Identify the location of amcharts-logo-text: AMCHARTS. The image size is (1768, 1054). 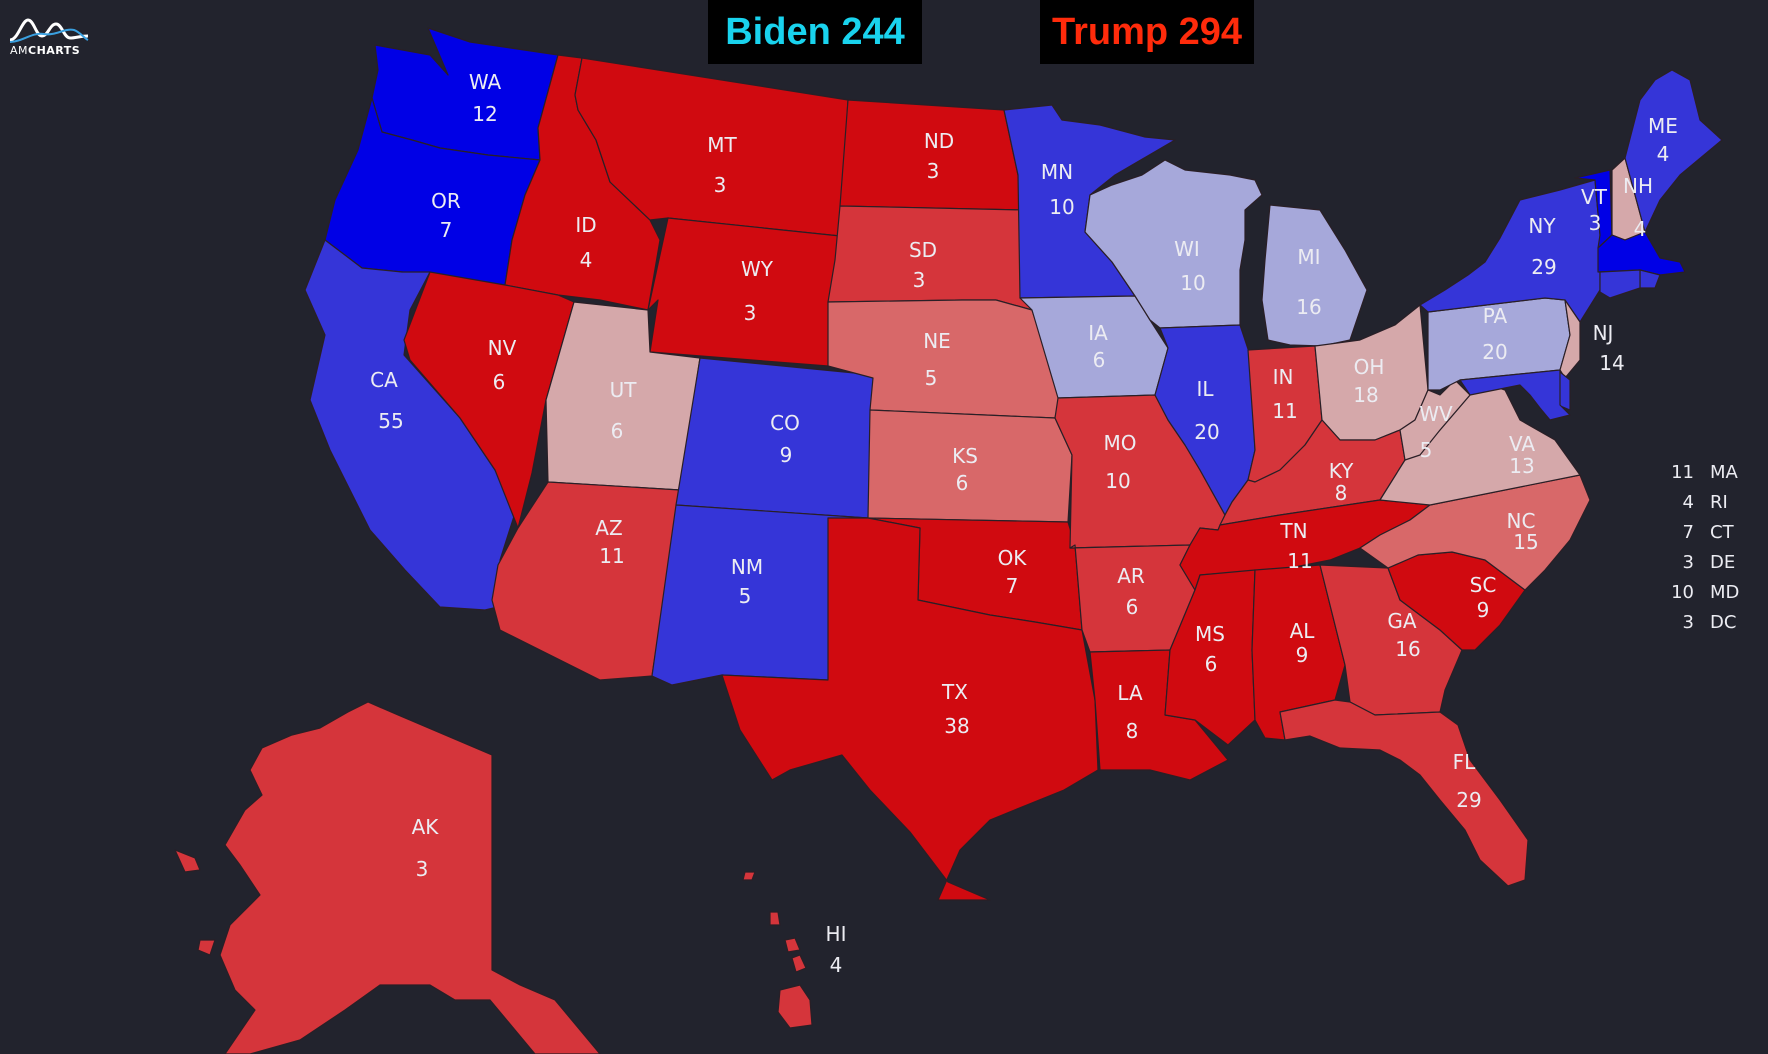
(45, 50).